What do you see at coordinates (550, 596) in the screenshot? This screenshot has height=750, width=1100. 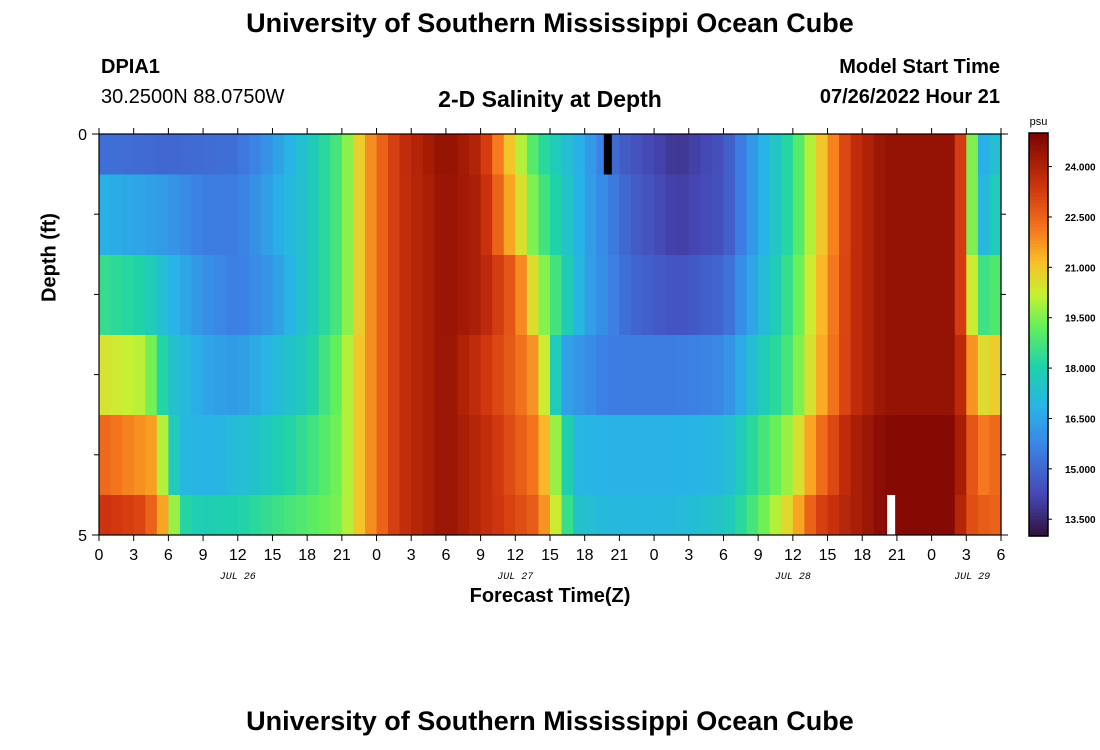 I see `x-axis-label: Forecast Time(Z)` at bounding box center [550, 596].